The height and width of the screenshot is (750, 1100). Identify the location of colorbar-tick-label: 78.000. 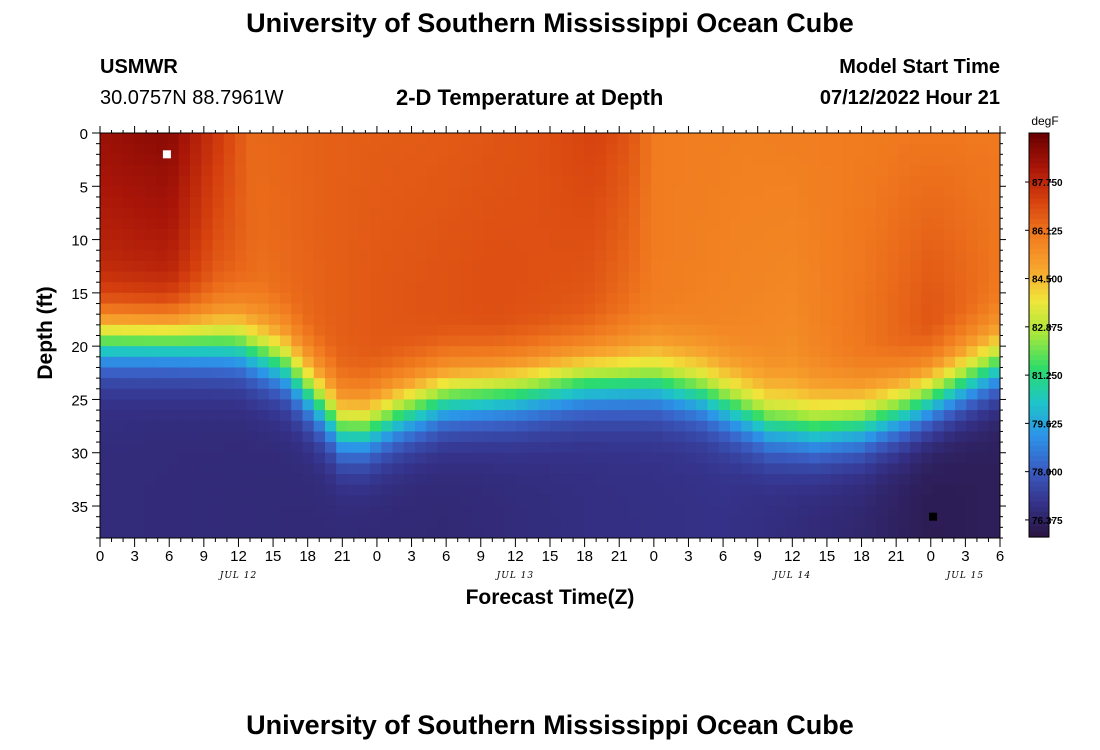
(1047, 473).